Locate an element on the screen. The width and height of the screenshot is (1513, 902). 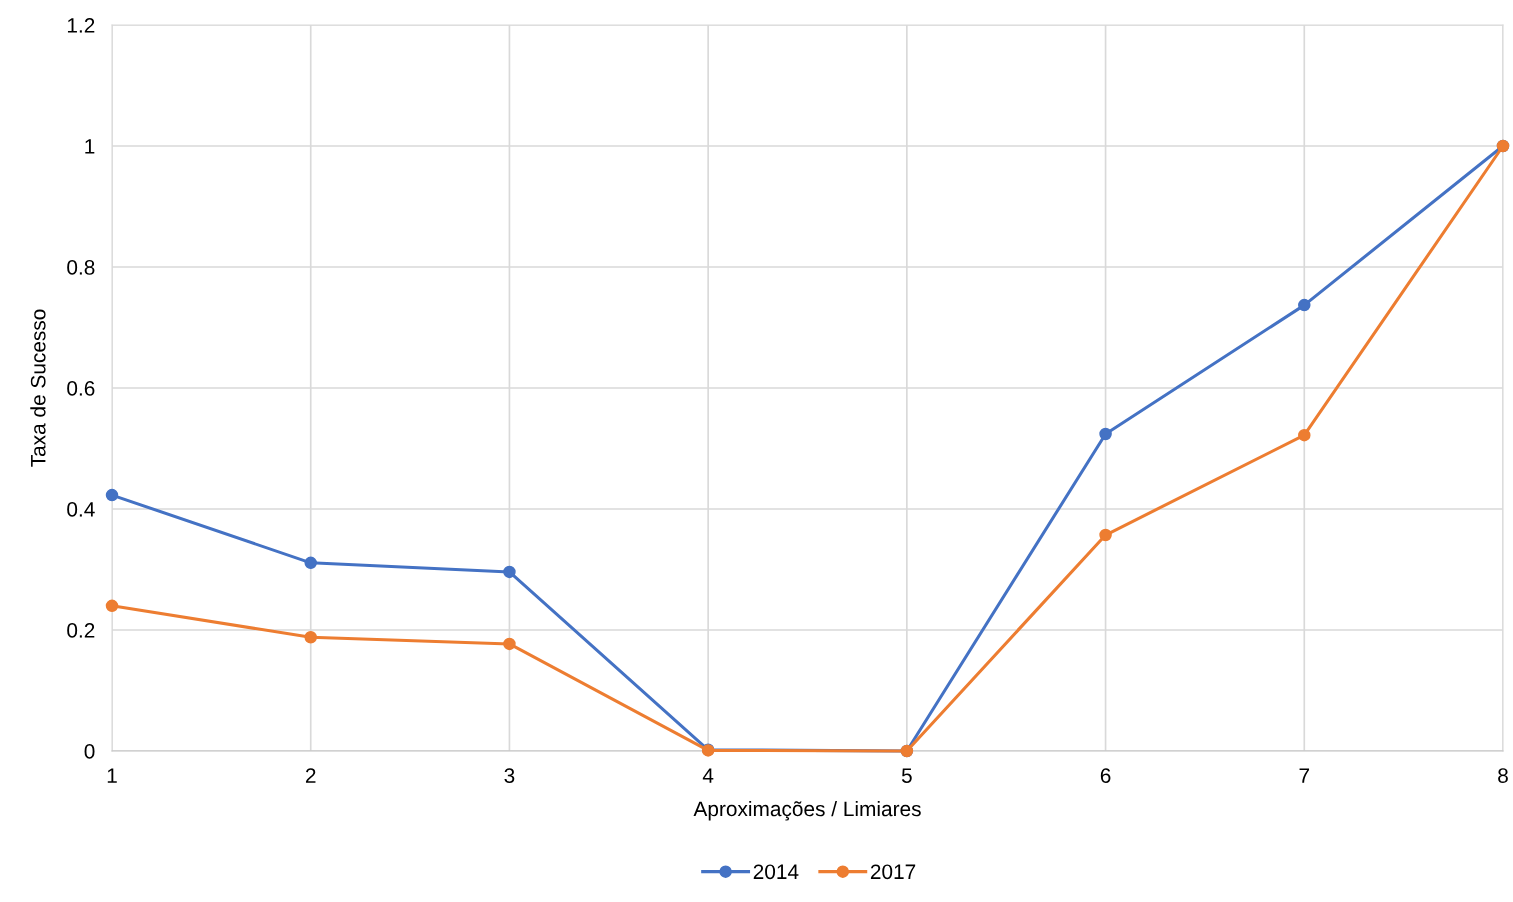
x-axis-title: Aproximações / Limiares is located at coordinates (807, 810).